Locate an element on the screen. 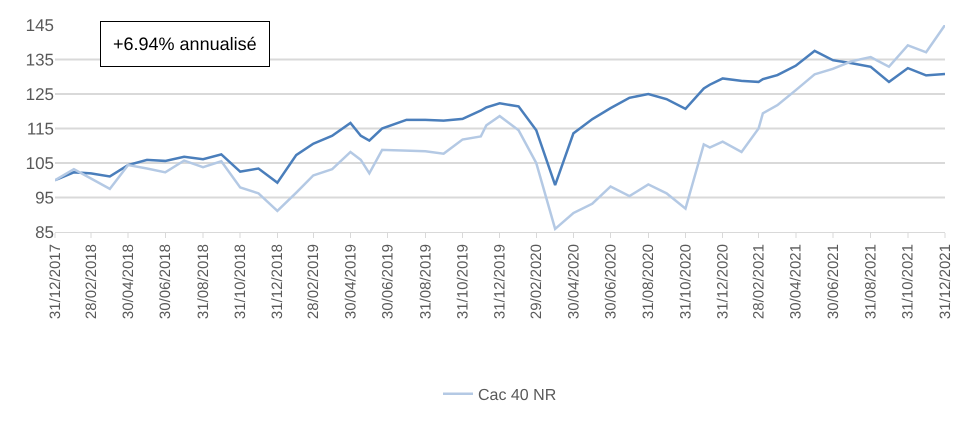 Image resolution: width=966 pixels, height=423 pixels. x-tick-label: 31/10/2020 is located at coordinates (685, 282).